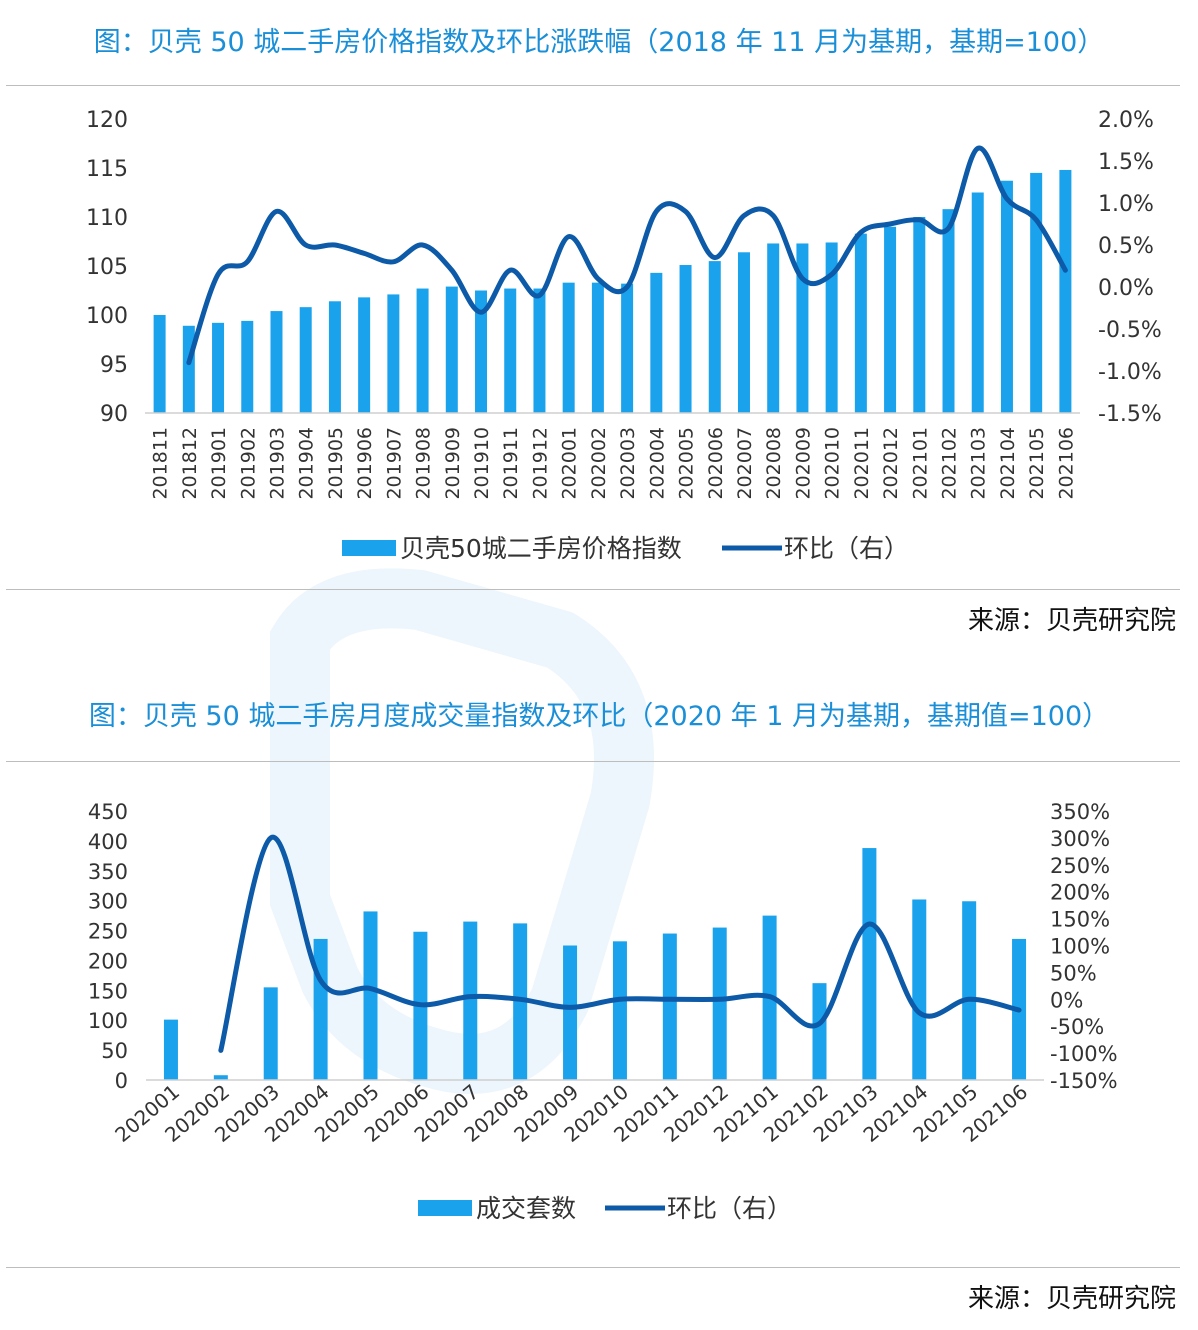 The image size is (1198, 1330). What do you see at coordinates (107, 120) in the screenshot?
I see `y-left-tick-label: 120` at bounding box center [107, 120].